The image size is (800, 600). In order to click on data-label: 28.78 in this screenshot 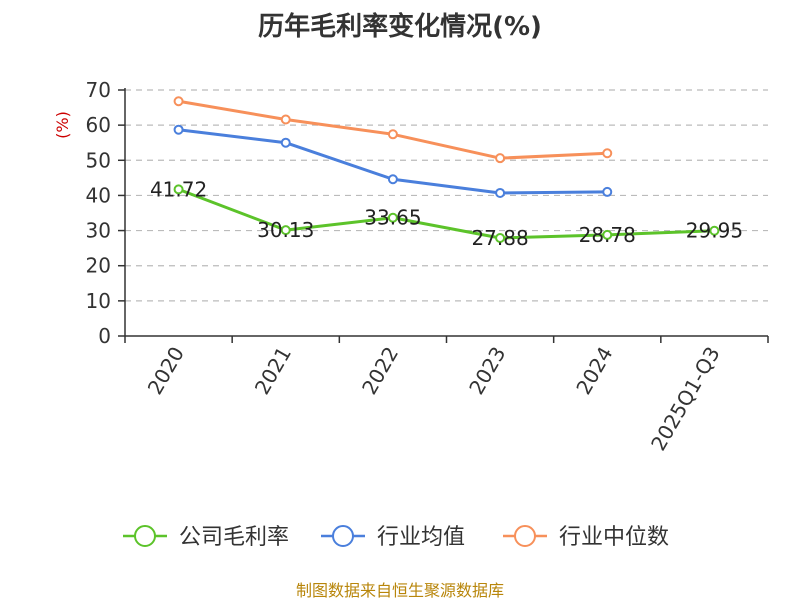, I will do `click(607, 235)`.